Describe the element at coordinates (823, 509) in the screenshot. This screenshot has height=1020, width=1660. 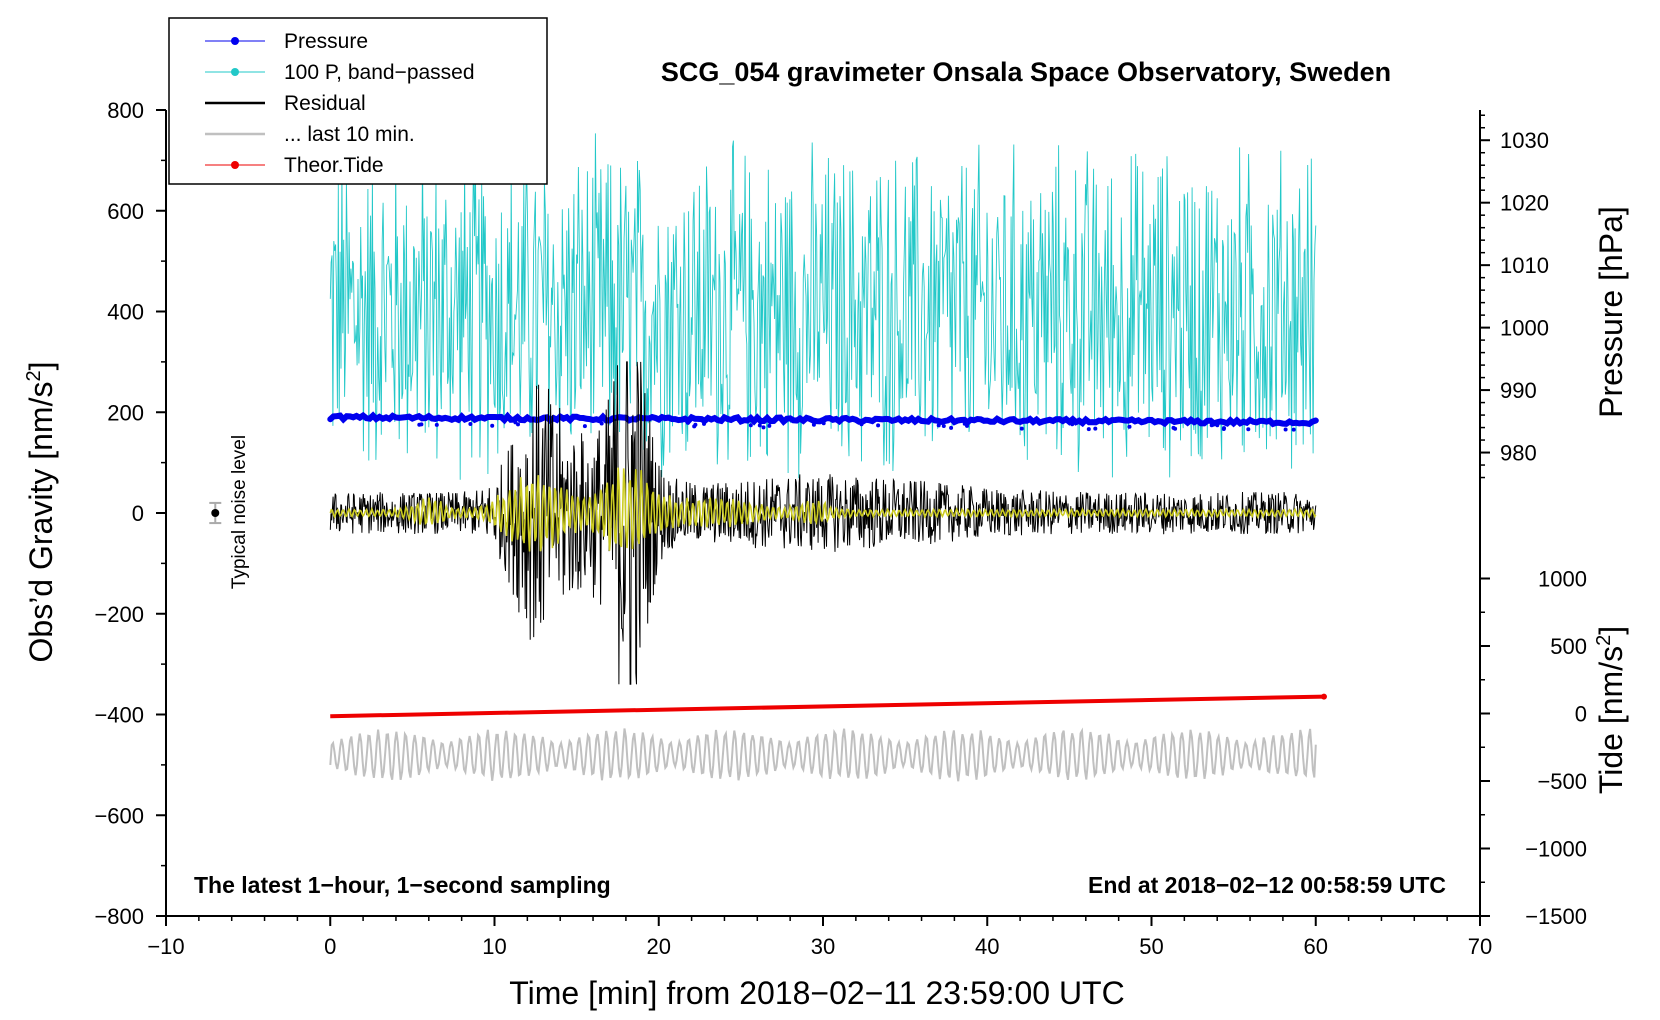
I see `series-residual-smoothed` at that location.